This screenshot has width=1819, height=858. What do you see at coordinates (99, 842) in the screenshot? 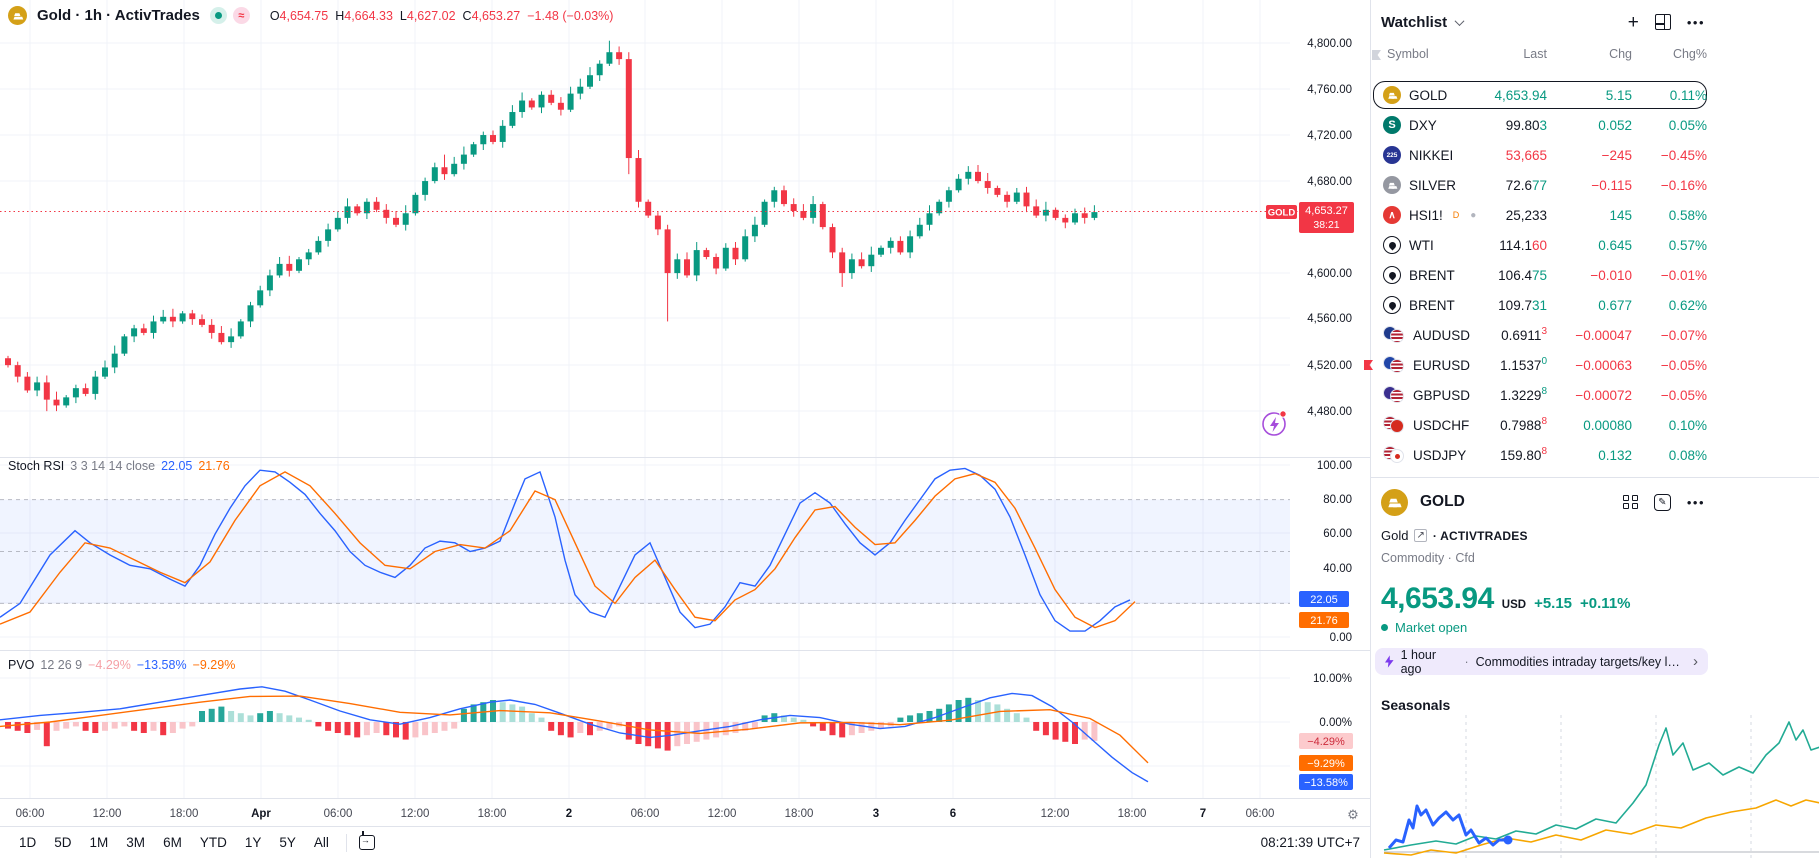
I see `range-button-1m: 1M` at bounding box center [99, 842].